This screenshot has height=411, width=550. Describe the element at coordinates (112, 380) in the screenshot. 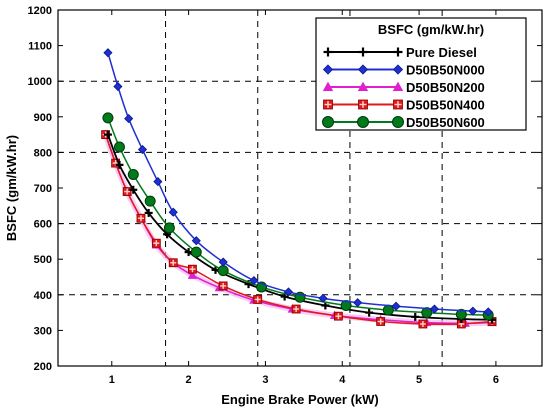

I see `x-tick-label: 1` at that location.